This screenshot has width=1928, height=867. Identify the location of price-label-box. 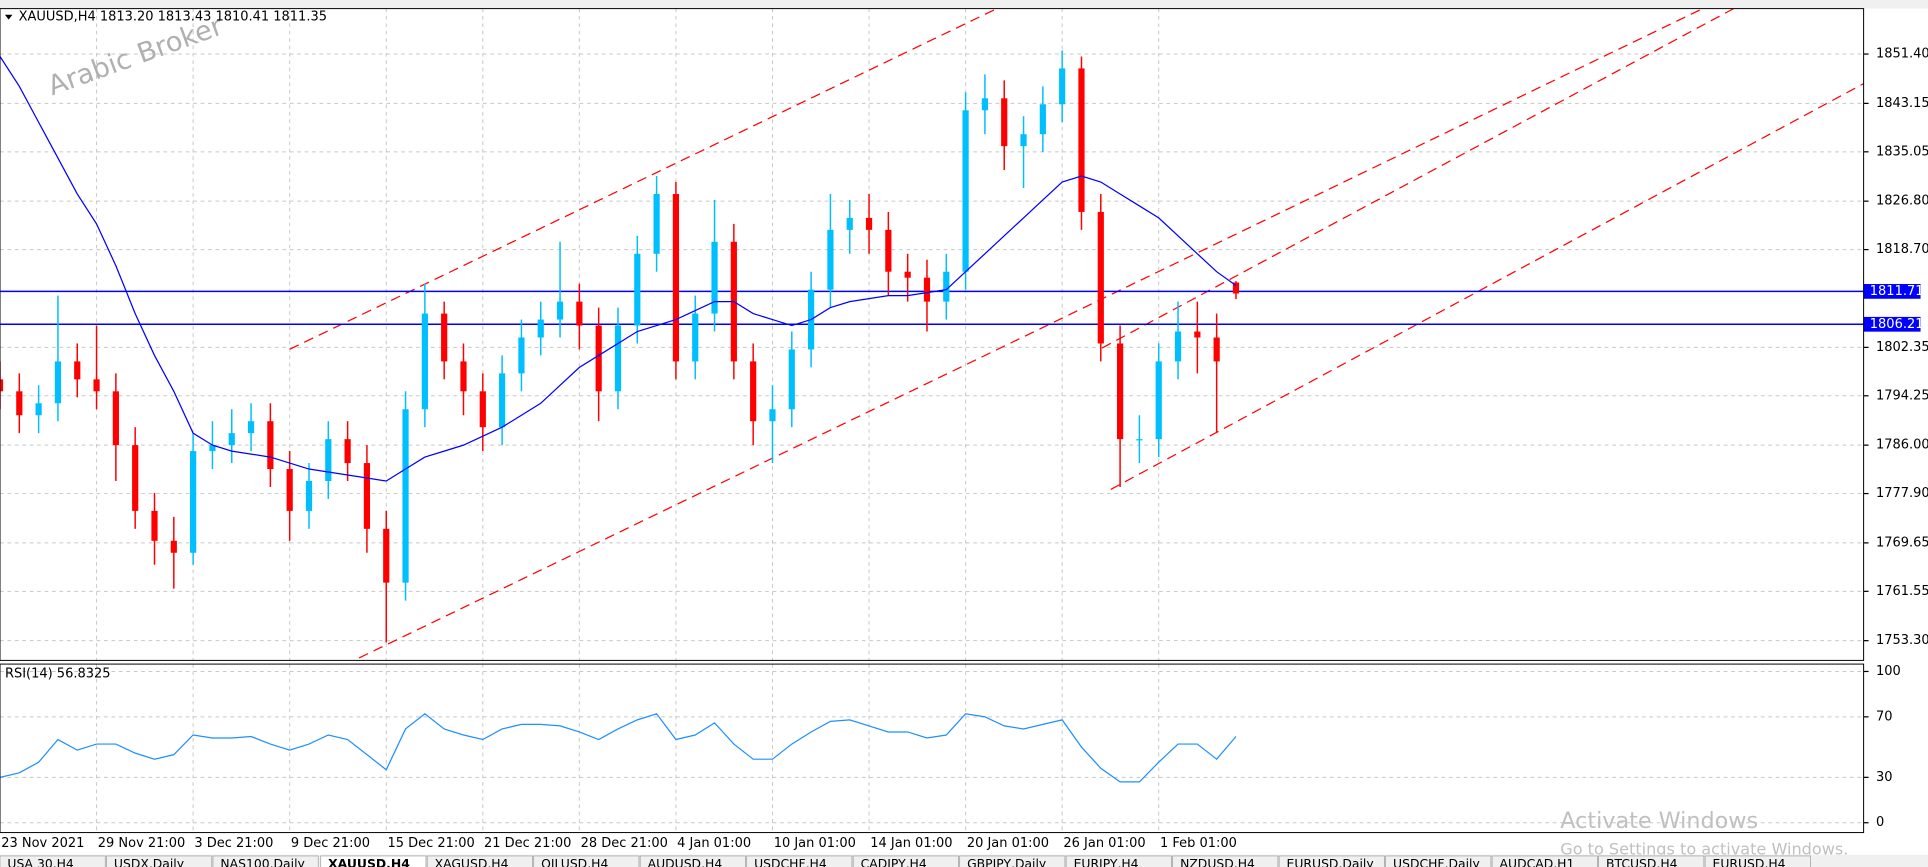
(1892, 324).